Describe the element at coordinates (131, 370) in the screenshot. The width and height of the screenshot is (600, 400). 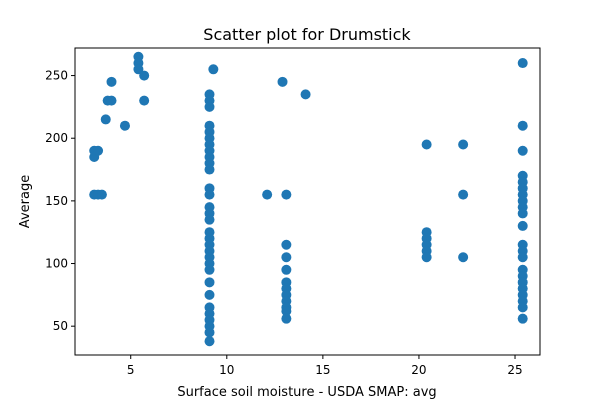
I see `x-tick-label-0: 5` at that location.